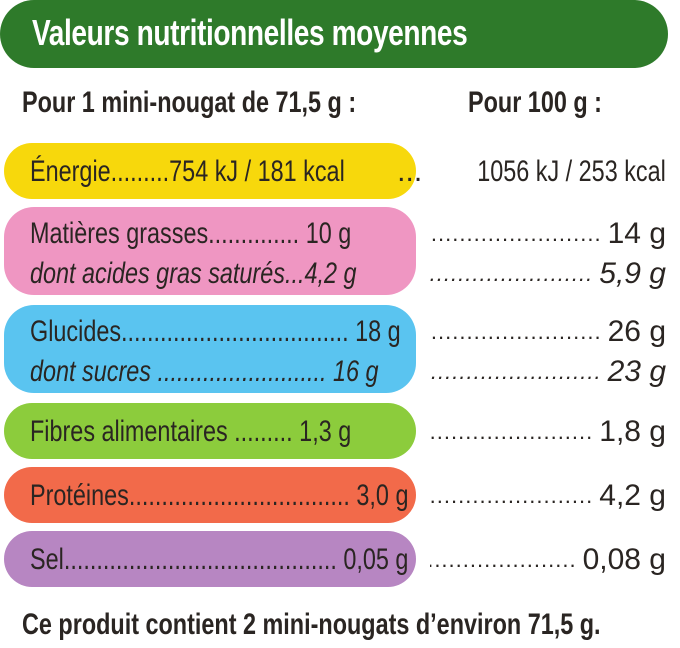  I want to click on fibre-100g: 1,8 g, so click(632, 431).